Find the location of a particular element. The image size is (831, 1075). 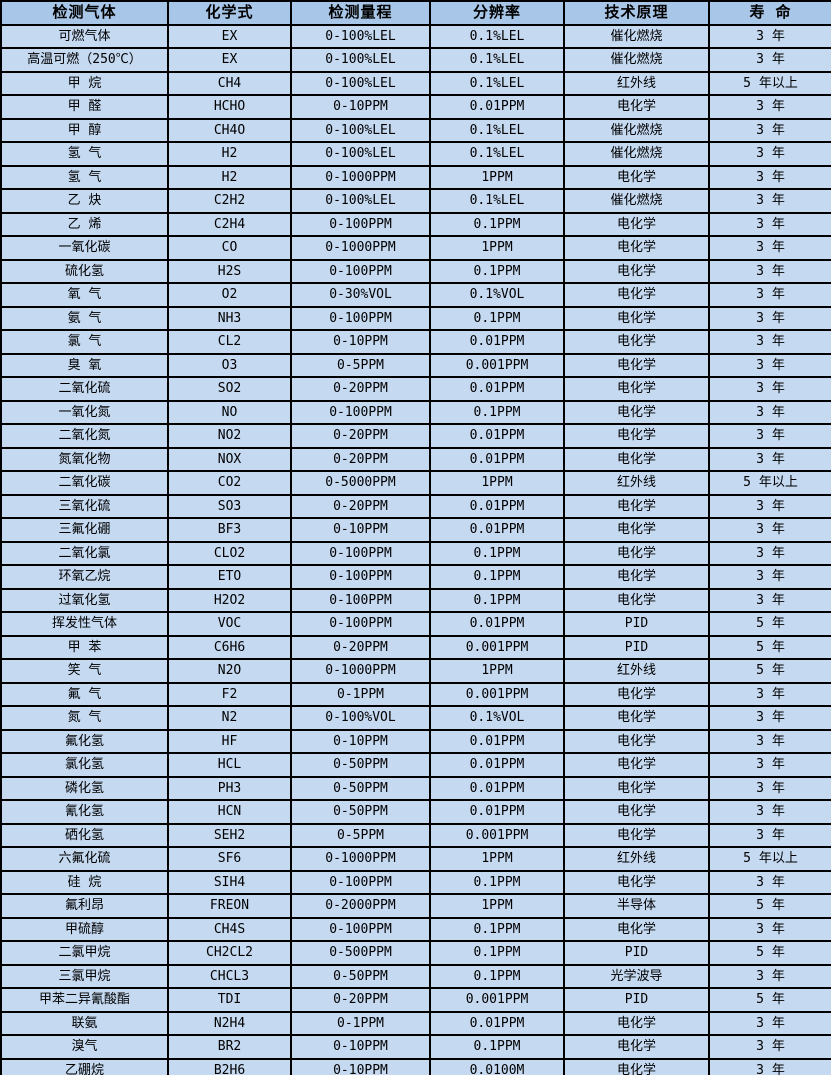

cell-gas-name: 可燃气体 is located at coordinates (84, 36).